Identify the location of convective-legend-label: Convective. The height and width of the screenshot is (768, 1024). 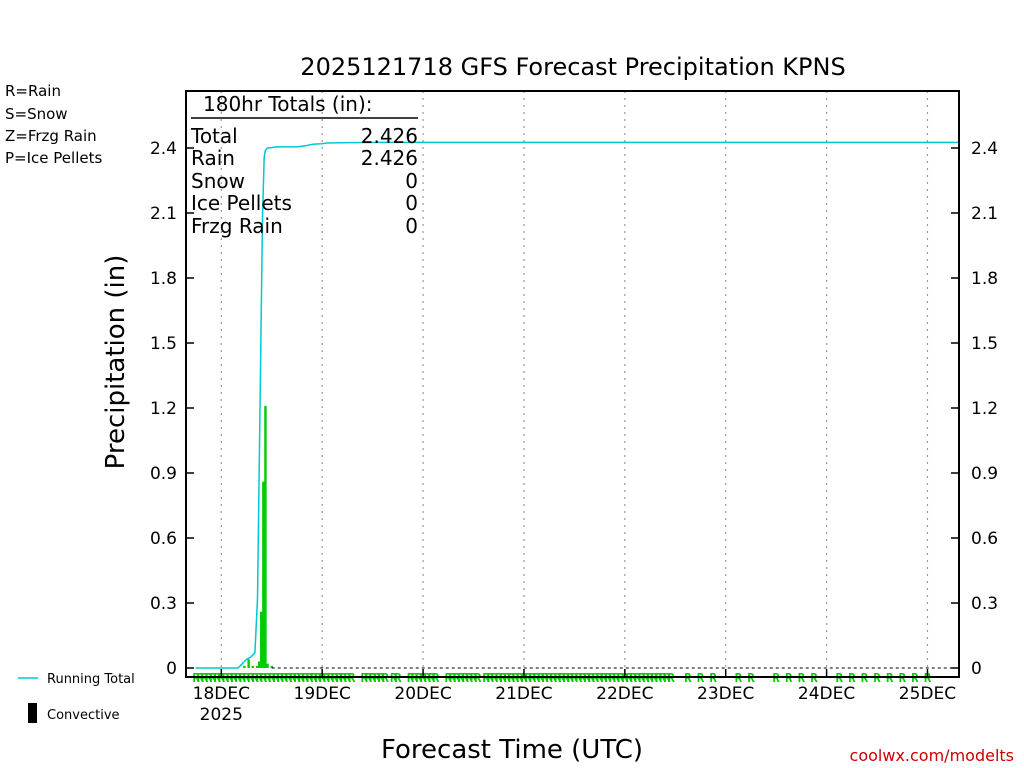
(83, 715).